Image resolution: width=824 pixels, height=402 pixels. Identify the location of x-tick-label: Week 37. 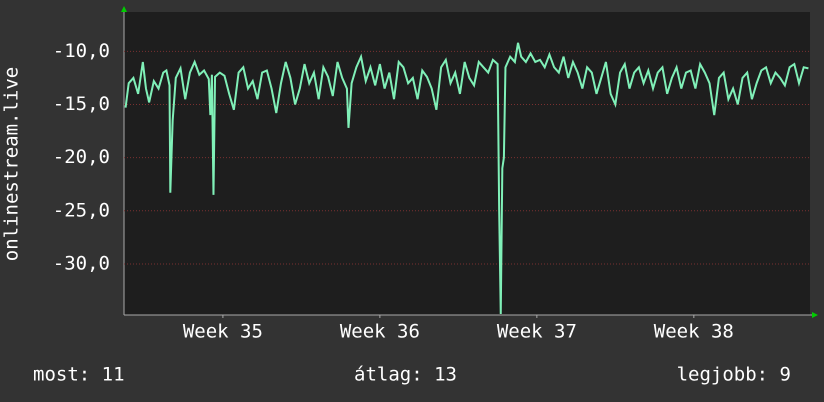
(537, 332).